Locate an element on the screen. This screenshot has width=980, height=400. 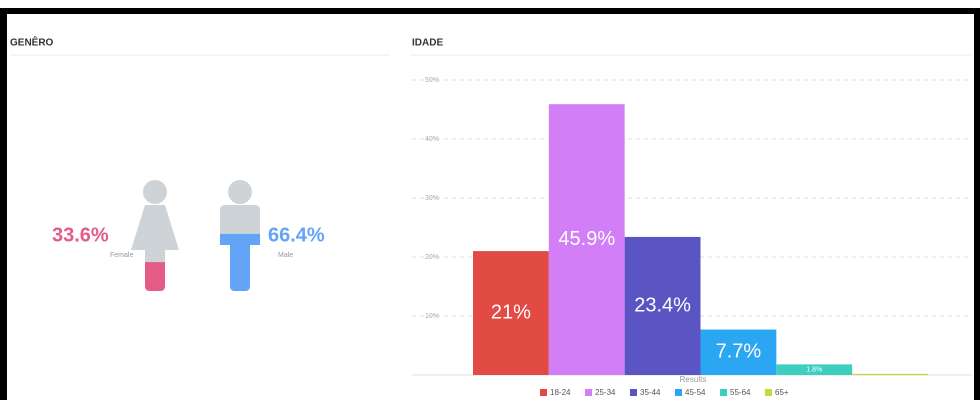
y-tick-label: 20% is located at coordinates (432, 257).